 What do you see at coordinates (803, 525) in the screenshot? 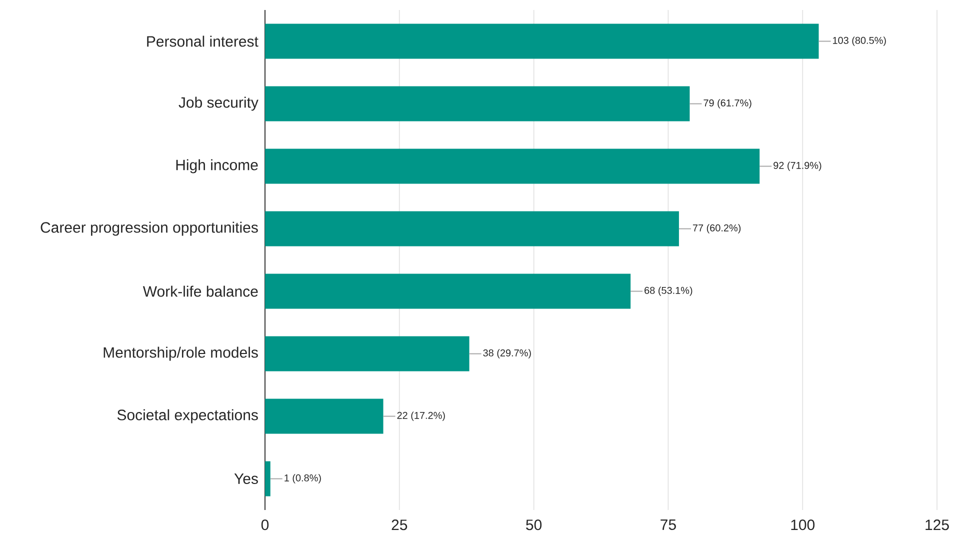
I see `x-tick-label: 100` at bounding box center [803, 525].